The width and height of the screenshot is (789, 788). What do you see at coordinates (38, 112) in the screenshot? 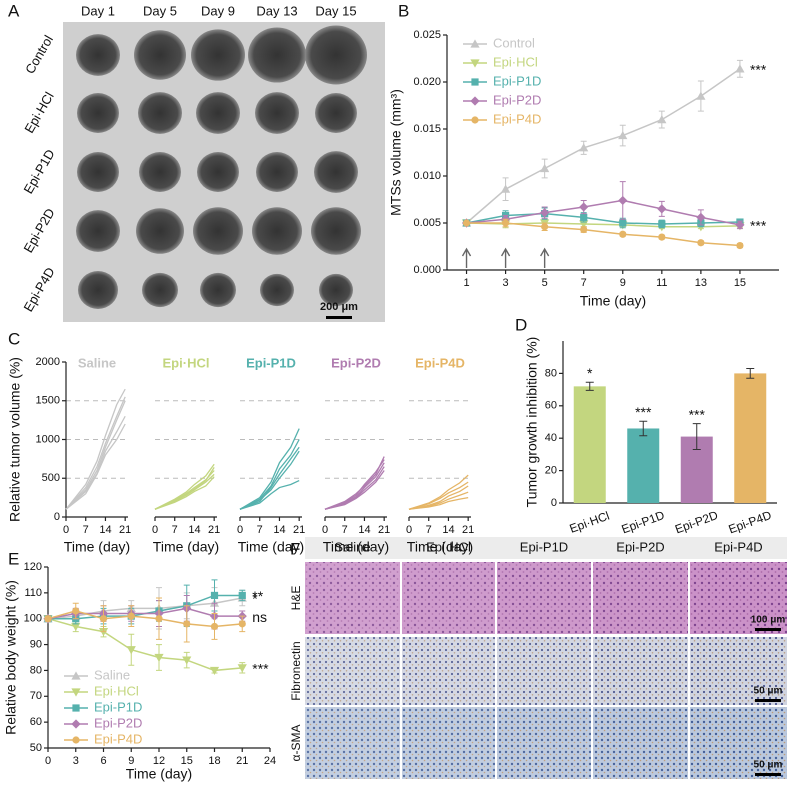
I see `row-label: Epi·HCl` at bounding box center [38, 112].